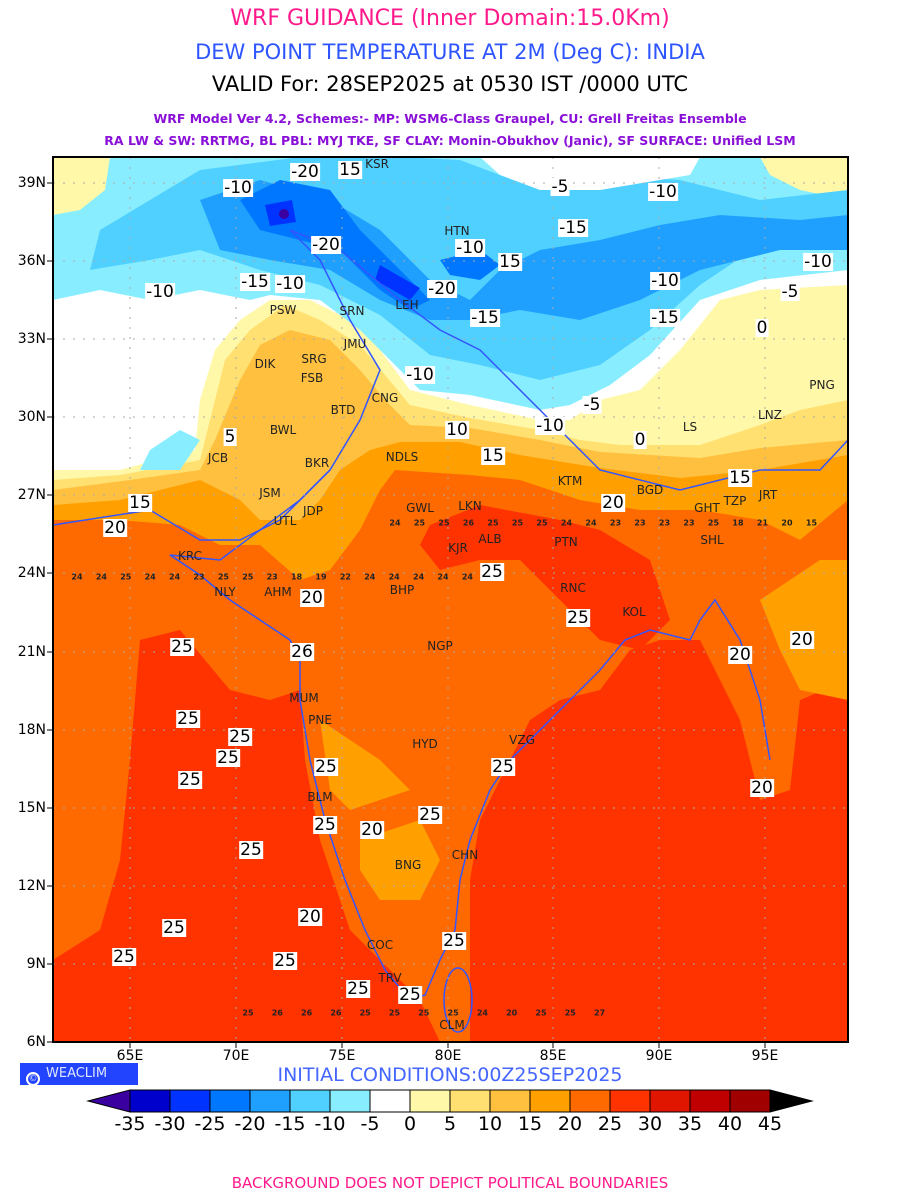 This screenshot has height=1200, width=900. Describe the element at coordinates (659, 1056) in the screenshot. I see `lon-label: 90E` at that location.